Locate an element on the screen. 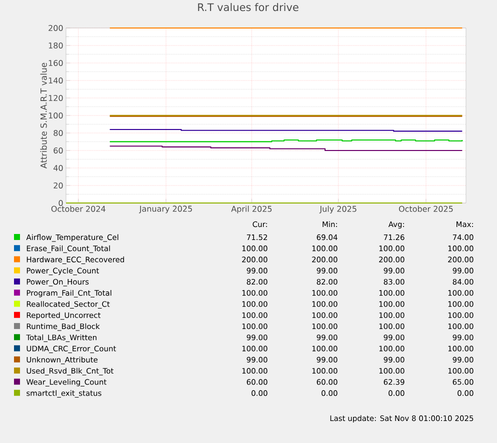 The width and height of the screenshot is (497, 443). x-tick-label: July 2025 is located at coordinates (337, 210).